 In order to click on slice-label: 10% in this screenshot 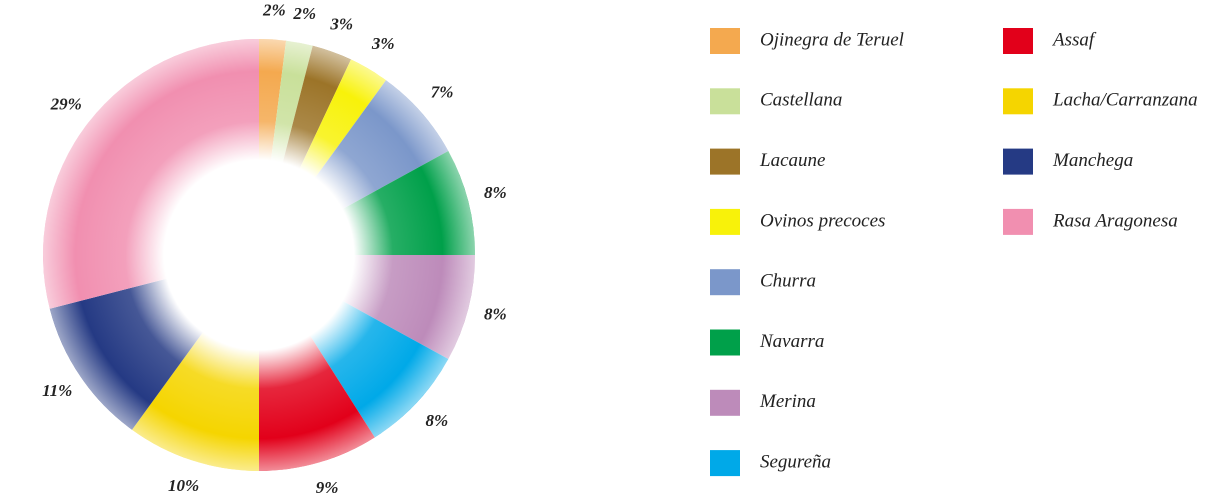, I will do `click(183, 484)`.